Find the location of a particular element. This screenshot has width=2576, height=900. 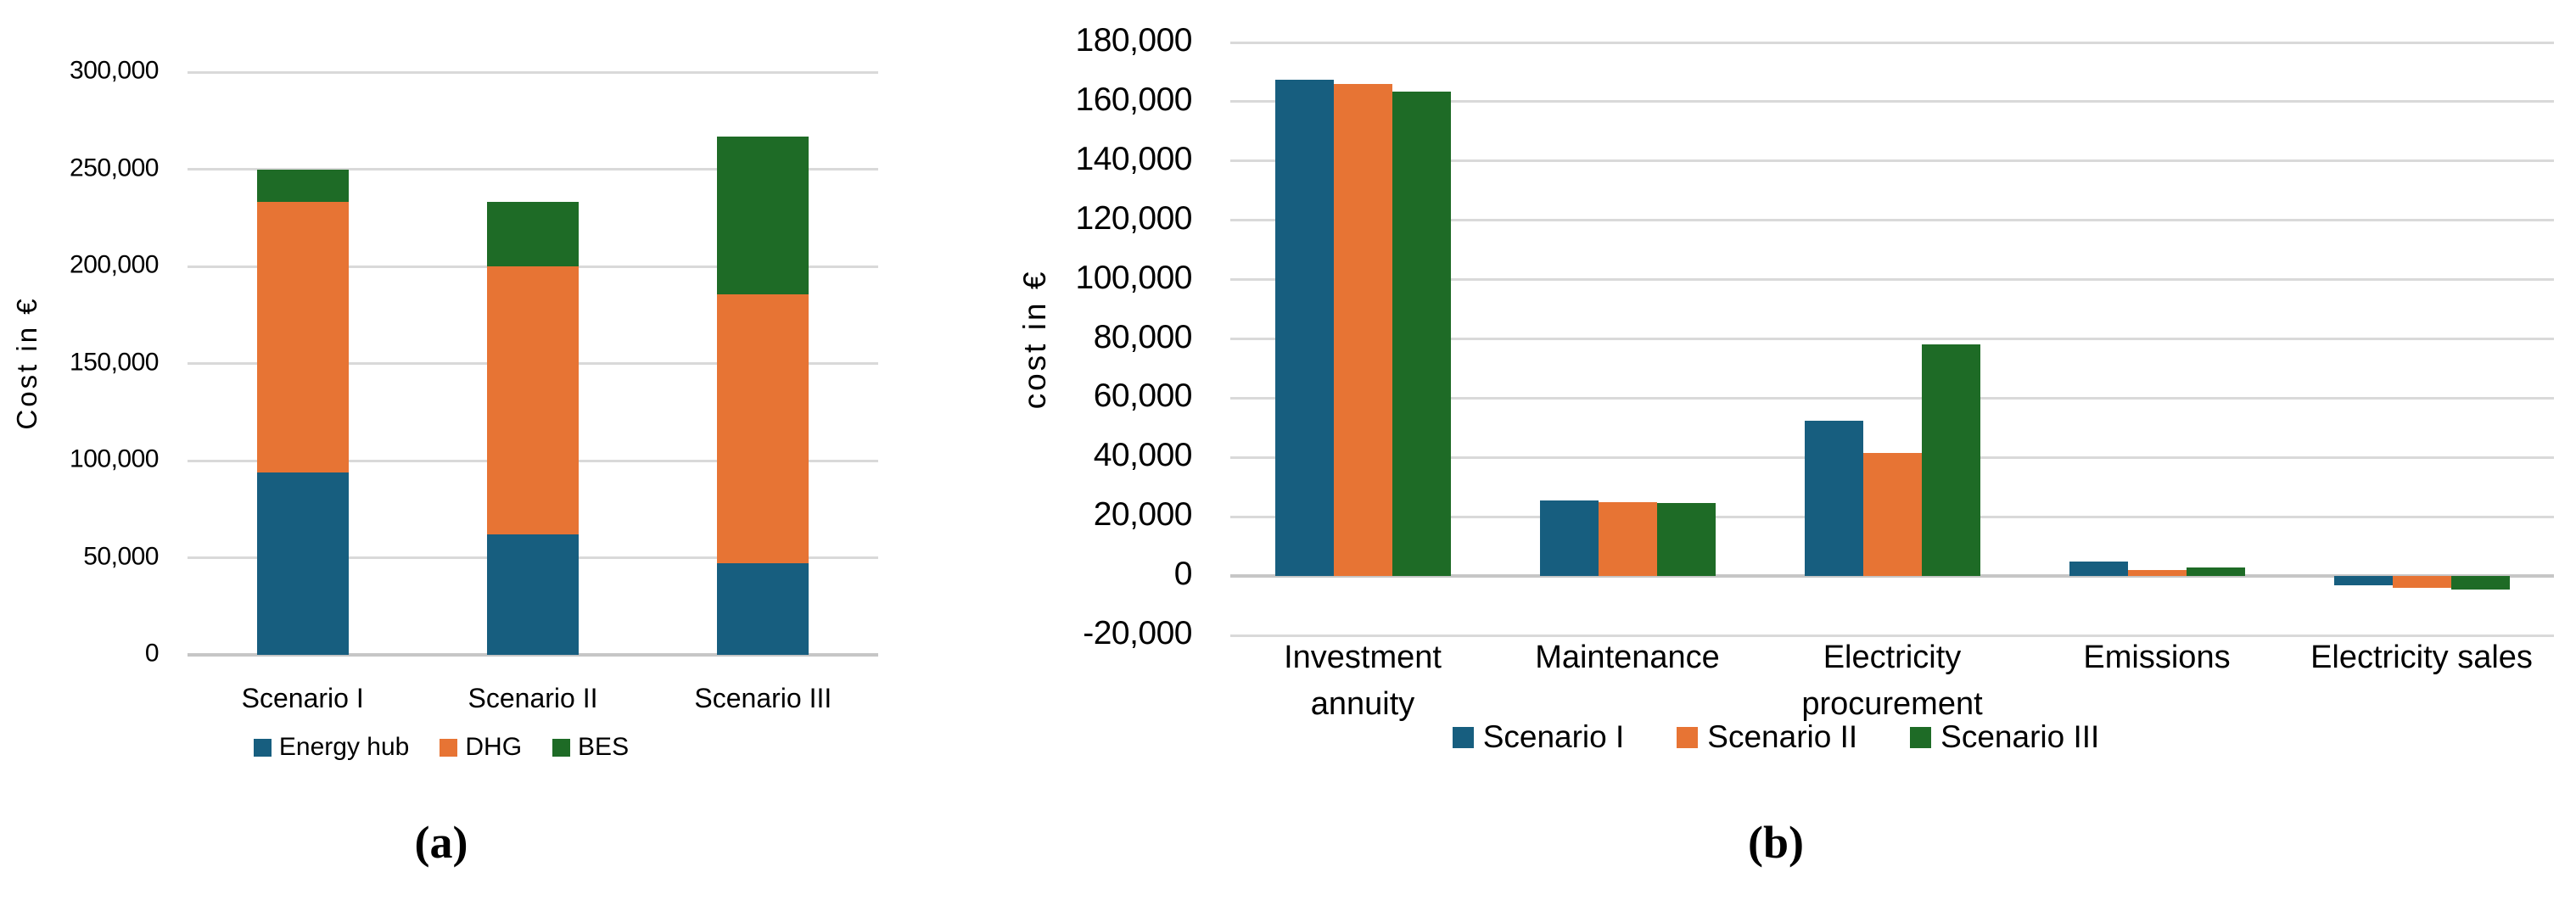

legend: Energy hub DHG BES is located at coordinates (441, 747).